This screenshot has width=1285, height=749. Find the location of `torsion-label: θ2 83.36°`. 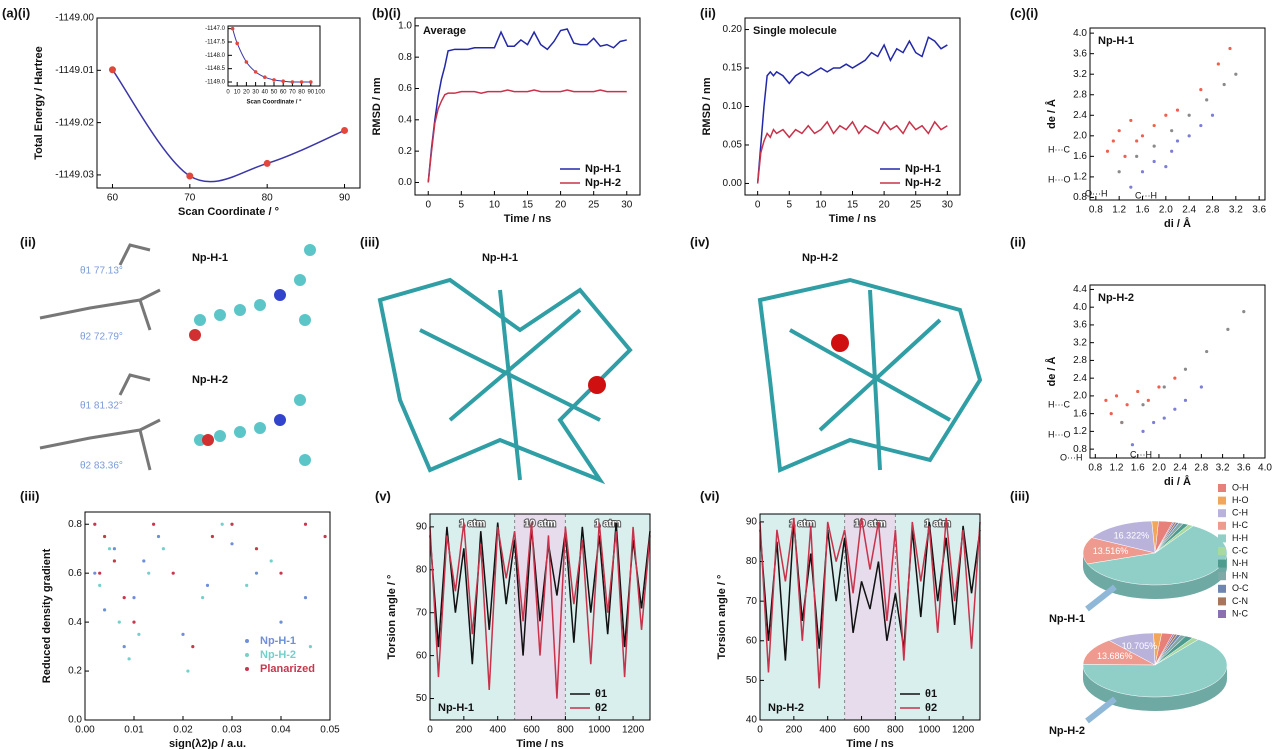

torsion-label: θ2 83.36° is located at coordinates (101, 466).